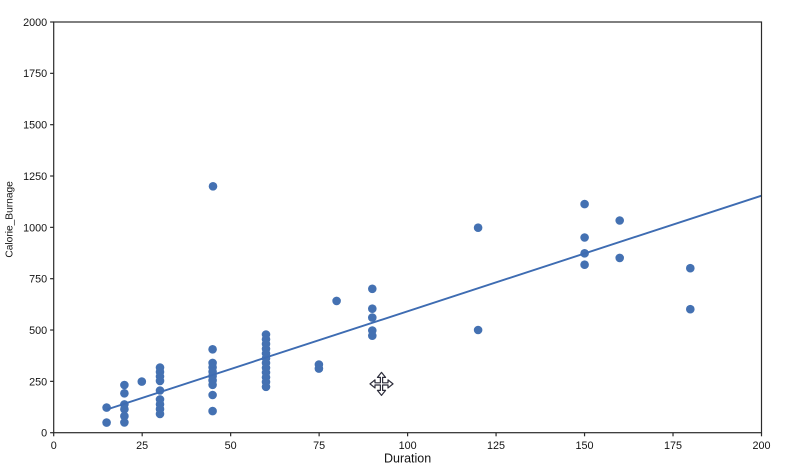 Image resolution: width=789 pixels, height=473 pixels. Describe the element at coordinates (35, 126) in the screenshot. I see `svg-text: 1500` at that location.